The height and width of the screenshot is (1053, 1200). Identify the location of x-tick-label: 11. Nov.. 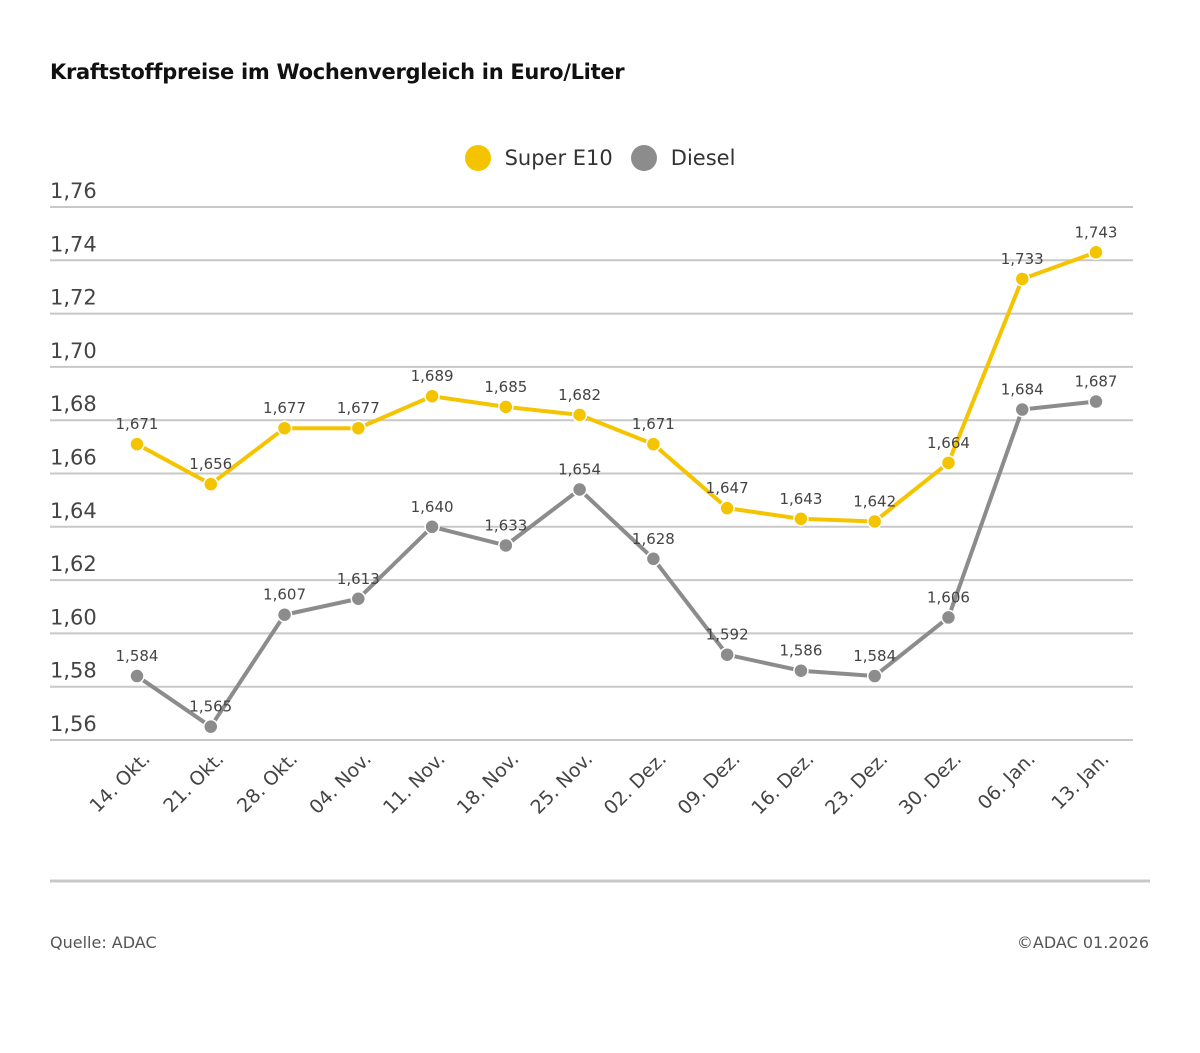
(414, 783).